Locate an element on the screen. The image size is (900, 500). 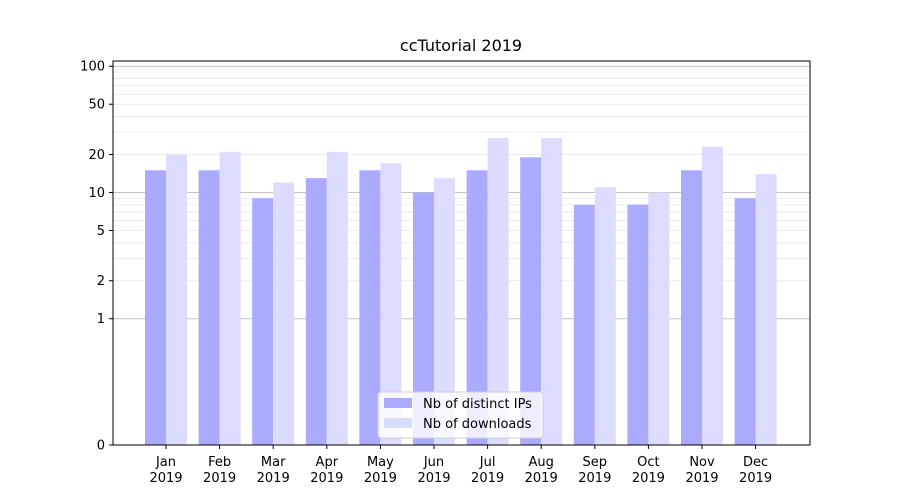
x-tick-label-month: Nov is located at coordinates (702, 462).